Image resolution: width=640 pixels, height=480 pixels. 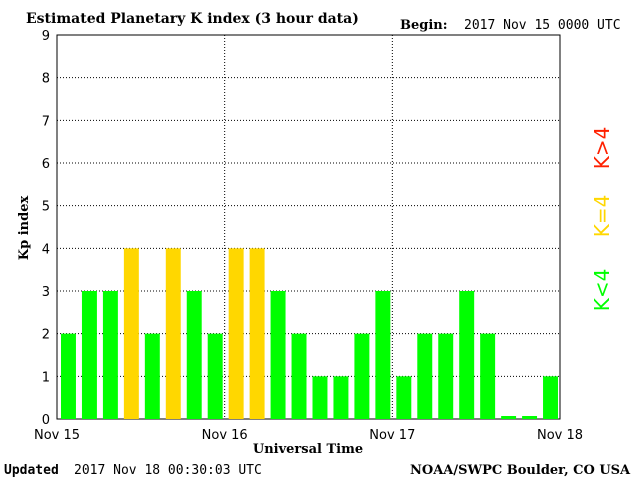 I want to click on y-tick-label: 7, so click(x=46, y=121).